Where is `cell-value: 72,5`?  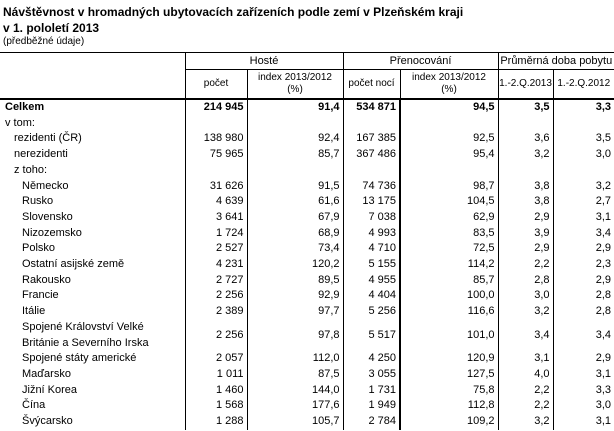
cell-value: 72,5 is located at coordinates (449, 249).